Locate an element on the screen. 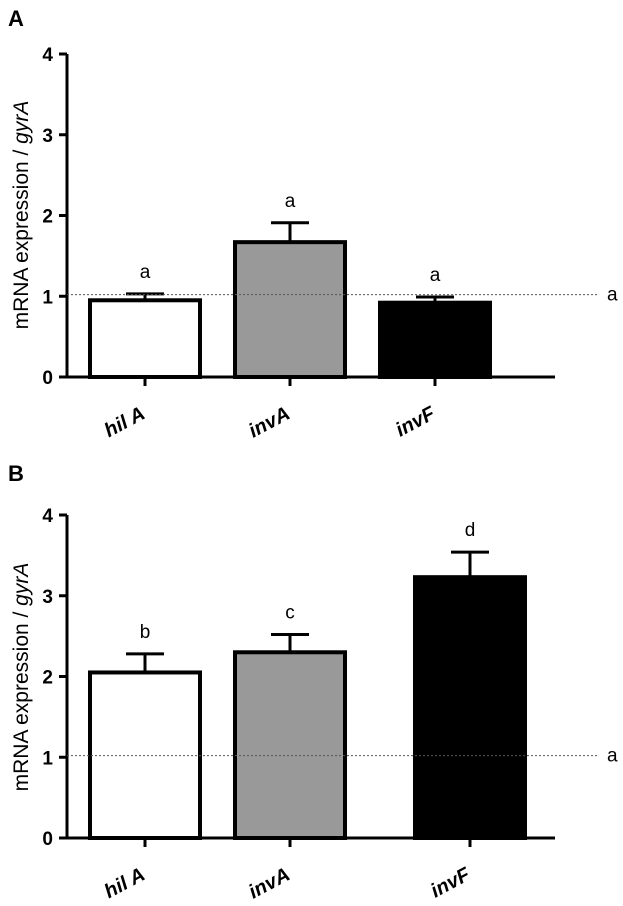 The height and width of the screenshot is (906, 623). significance-label: d is located at coordinates (470, 530).